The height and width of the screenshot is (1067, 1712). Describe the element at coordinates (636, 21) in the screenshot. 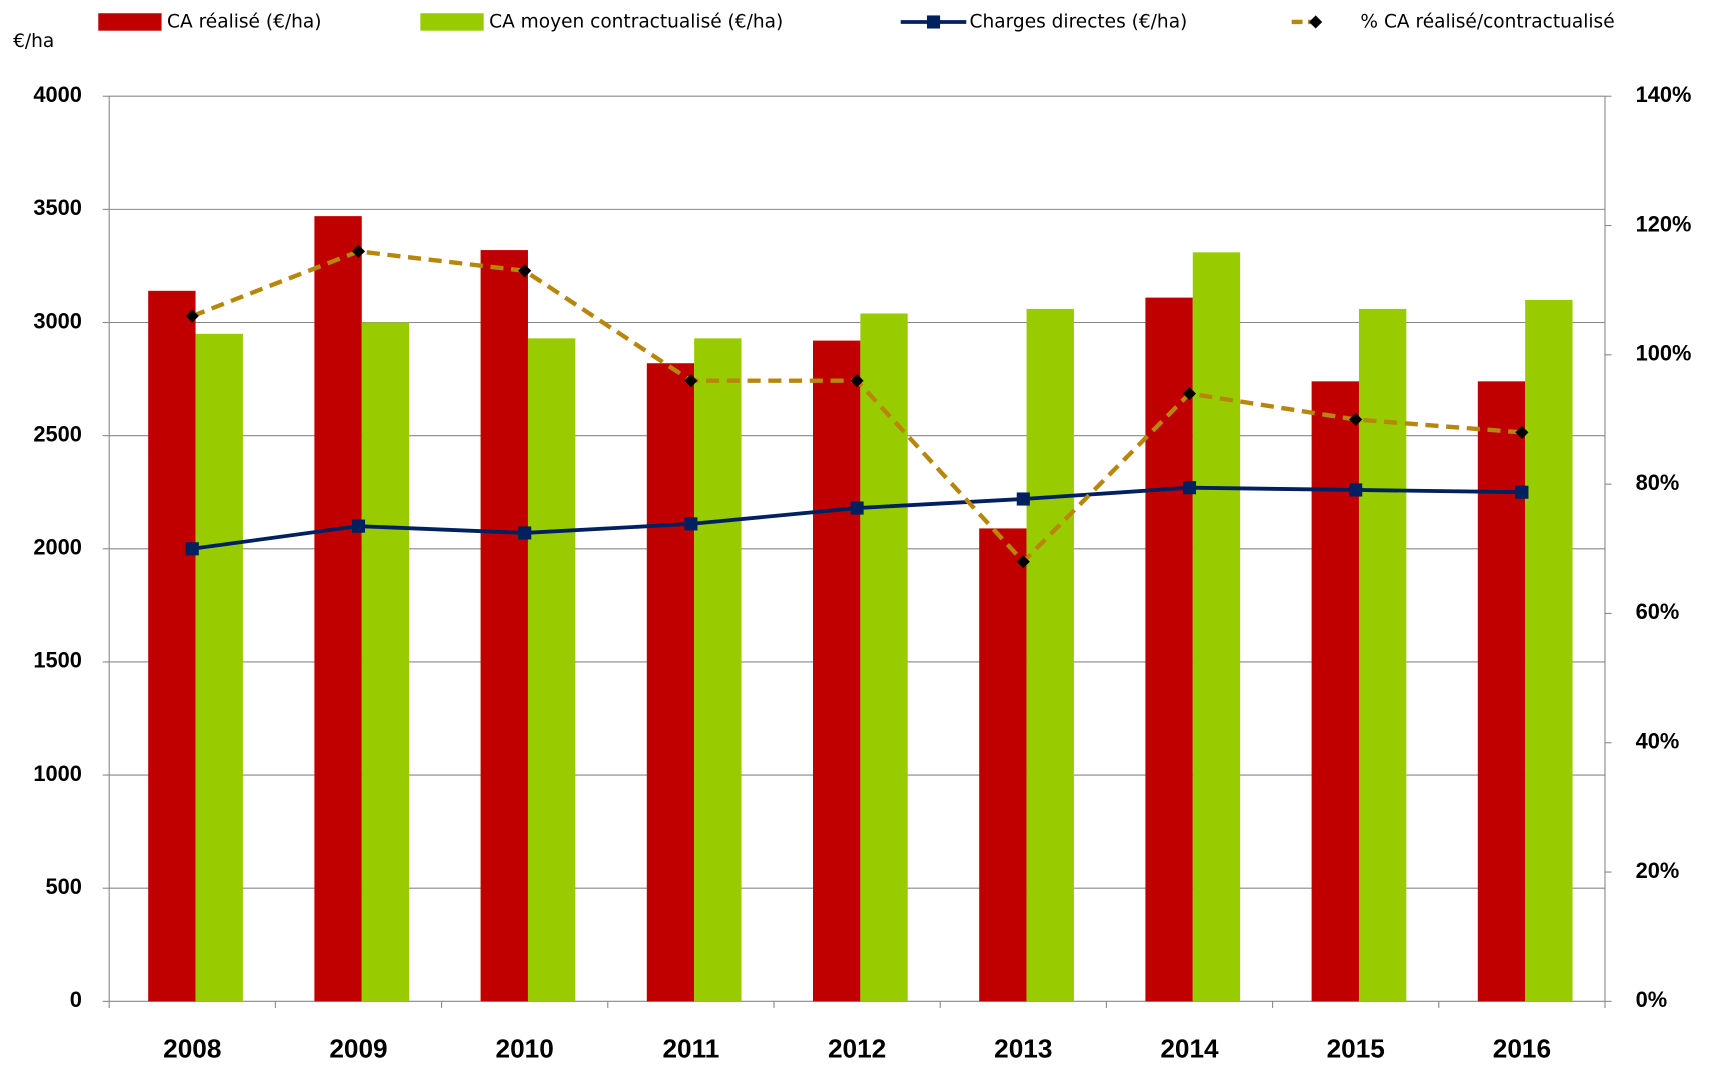

I see `legend-label: CA moyen contractualisé (€/ha)` at that location.